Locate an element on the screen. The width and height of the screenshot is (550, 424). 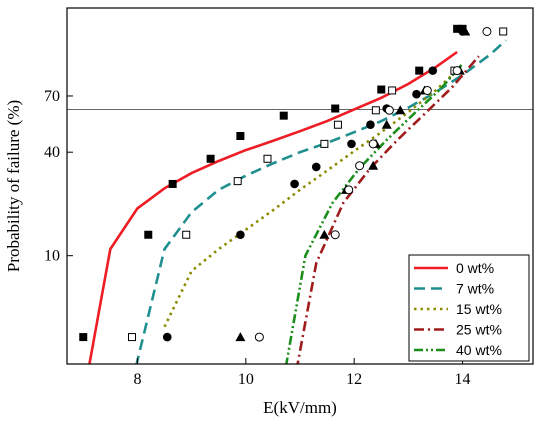
x-tick-label: 14 is located at coordinates (463, 379).